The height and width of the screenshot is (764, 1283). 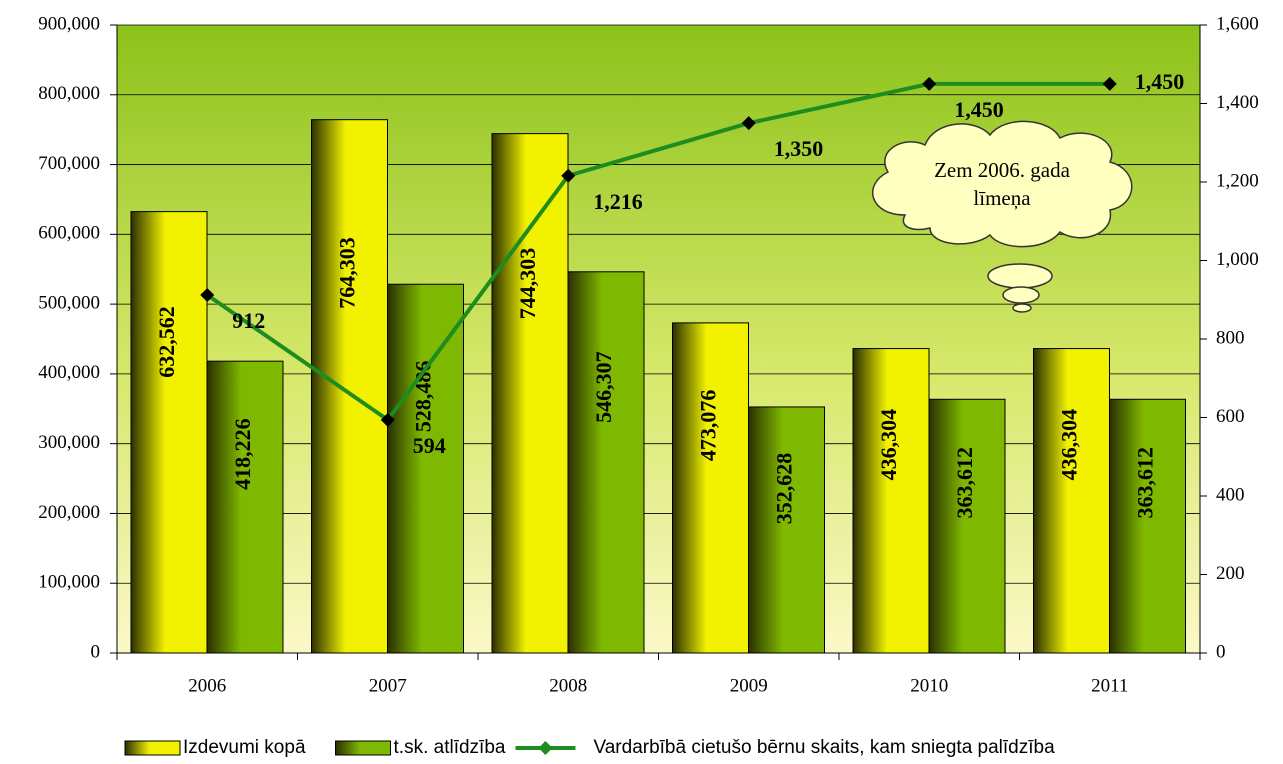 What do you see at coordinates (69, 23) in the screenshot?
I see `y-tick-label: 900,000` at bounding box center [69, 23].